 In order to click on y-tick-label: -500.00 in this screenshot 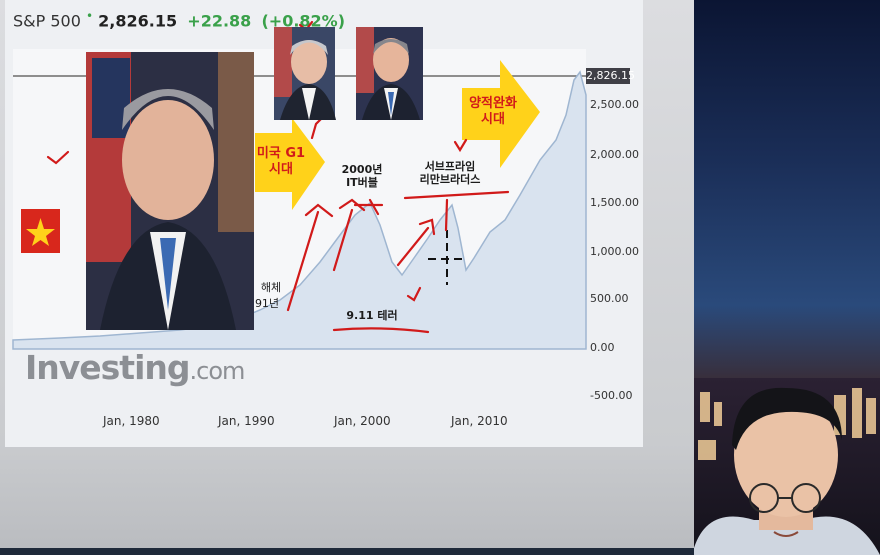, I will do `click(611, 395)`.